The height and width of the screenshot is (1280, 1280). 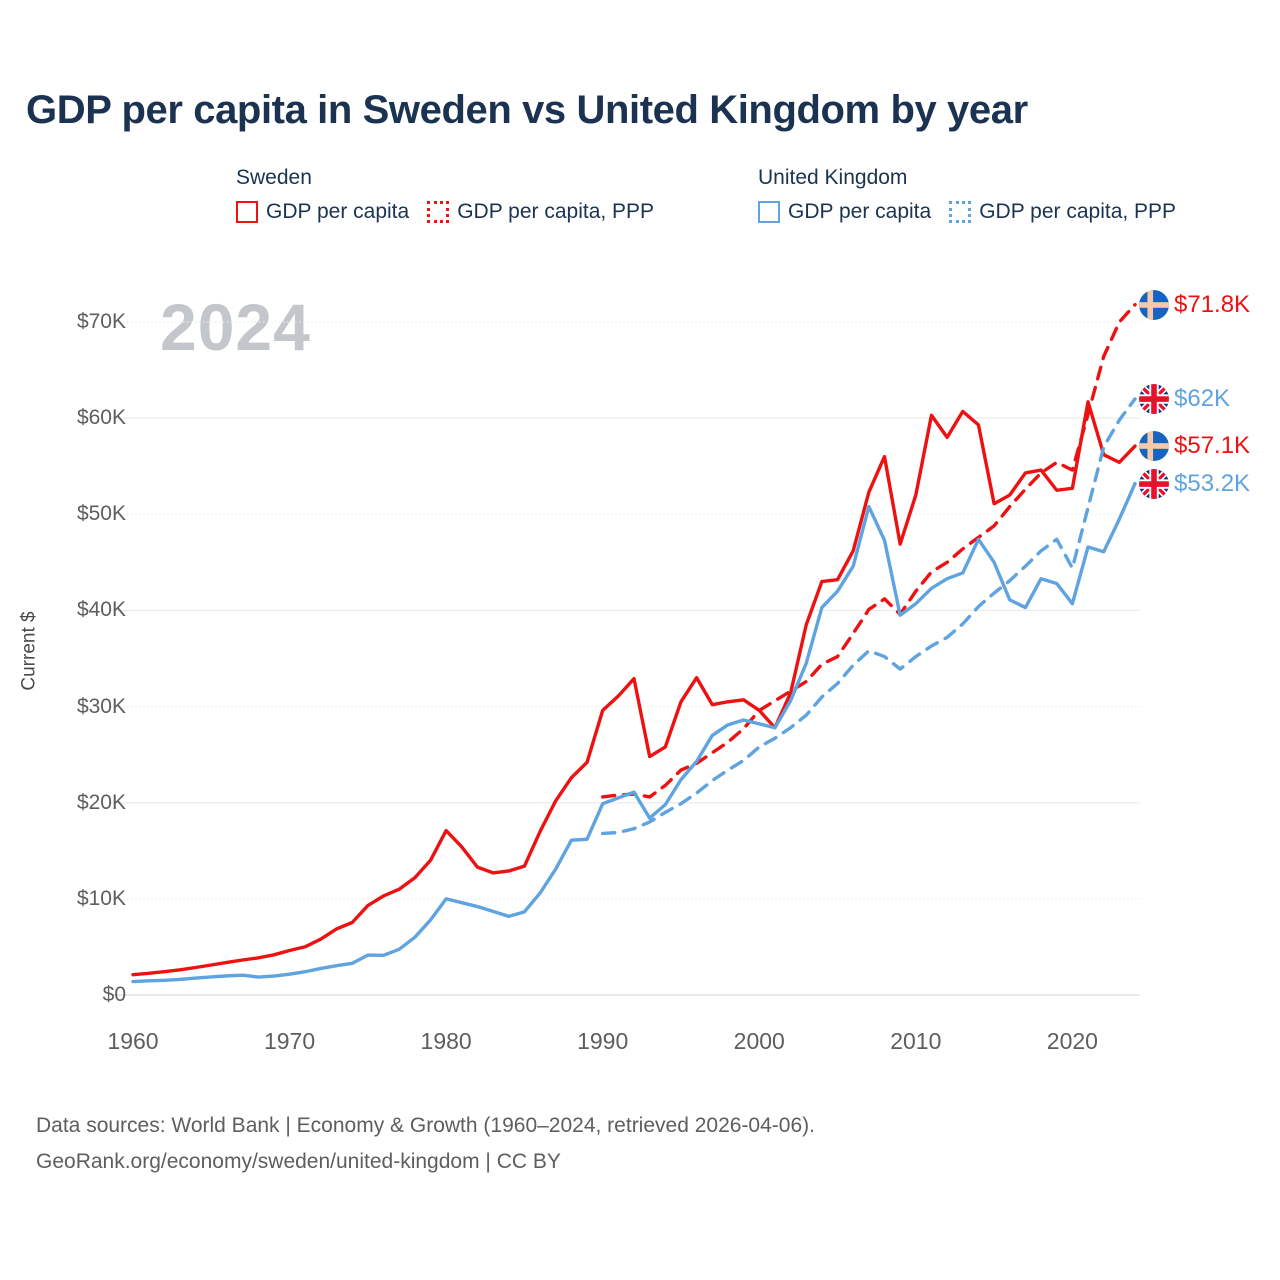 I want to click on y-axis-tick-label: $20K, so click(x=101, y=802).